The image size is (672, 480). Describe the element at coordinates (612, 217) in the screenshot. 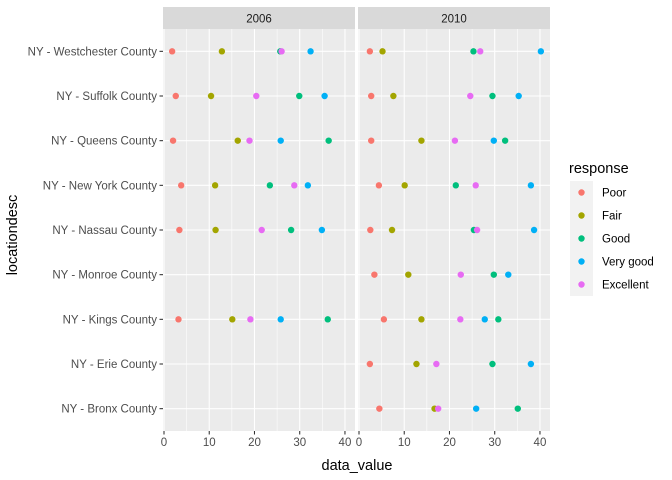

I see `legend-label: Fair` at that location.